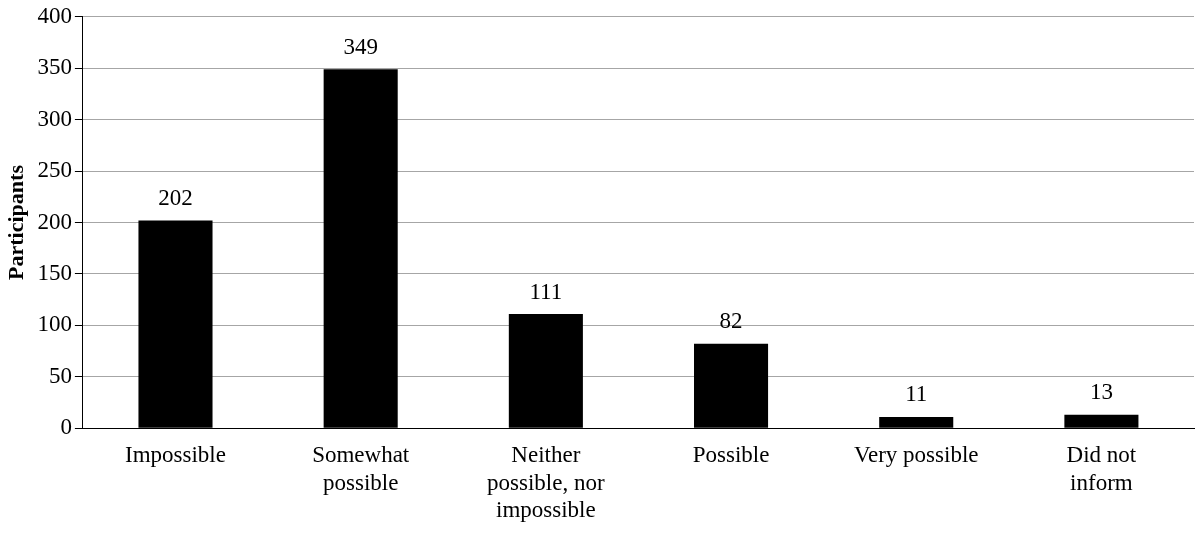 The width and height of the screenshot is (1198, 539). What do you see at coordinates (54, 221) in the screenshot?
I see `y-tick-label: 200` at bounding box center [54, 221].